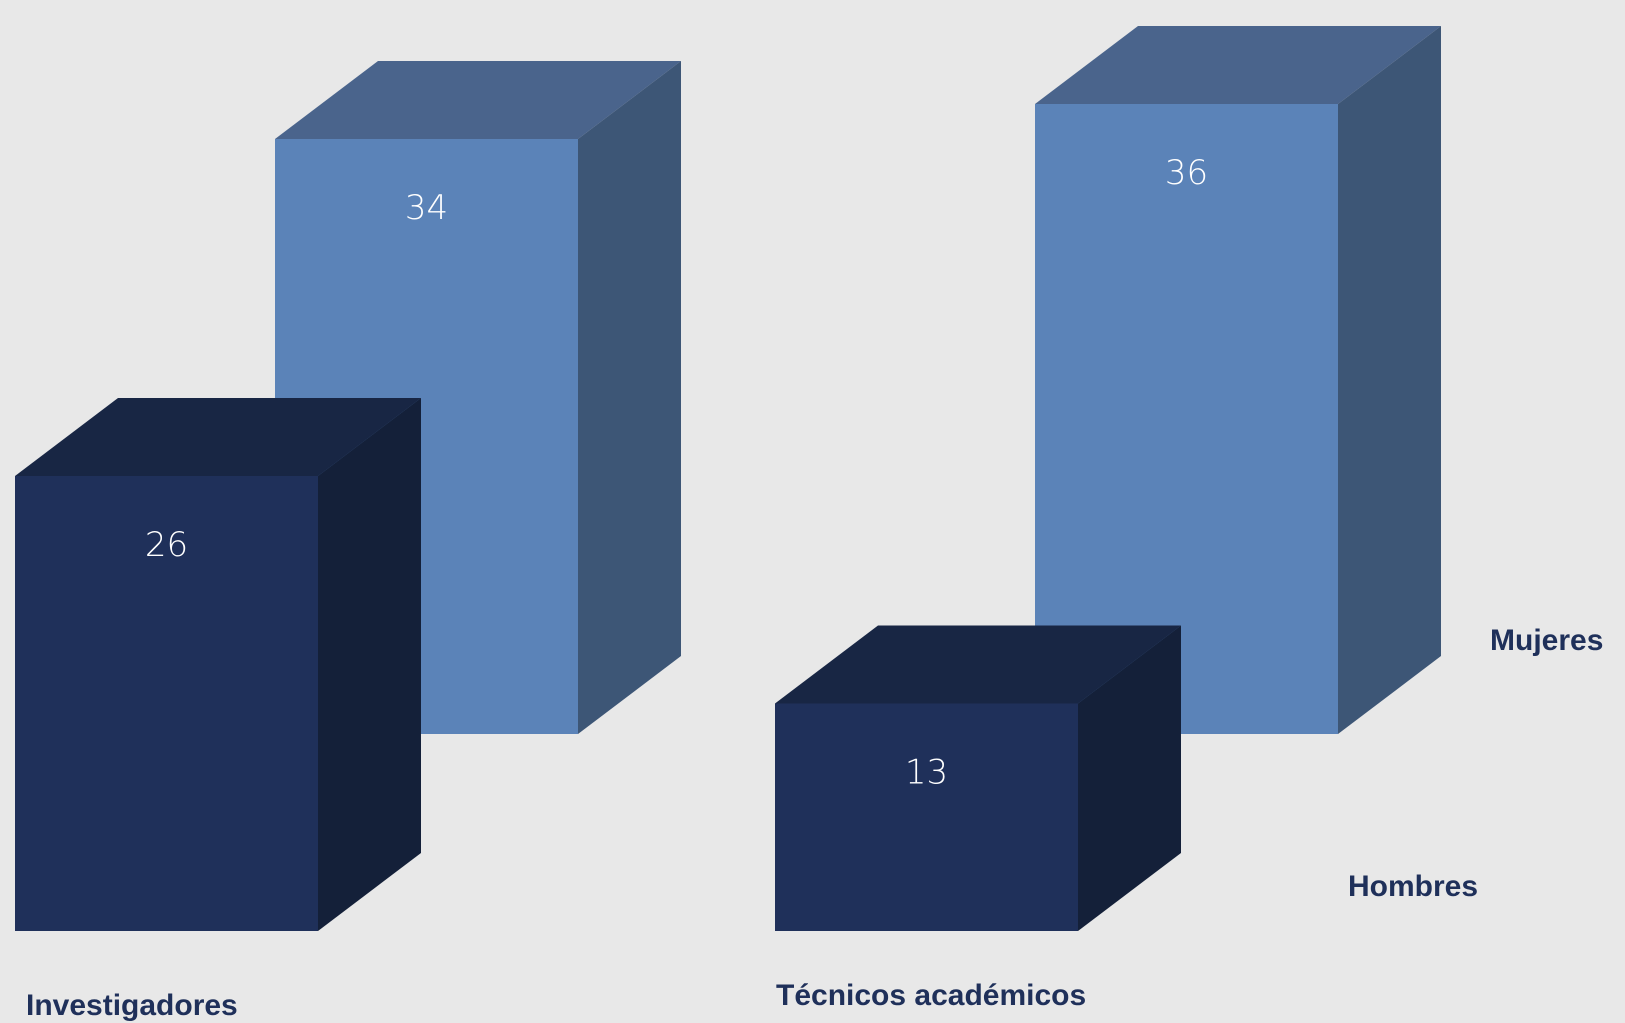 The height and width of the screenshot is (1023, 1625). I want to click on category-label-investigadores: Investigadores, so click(132, 1005).